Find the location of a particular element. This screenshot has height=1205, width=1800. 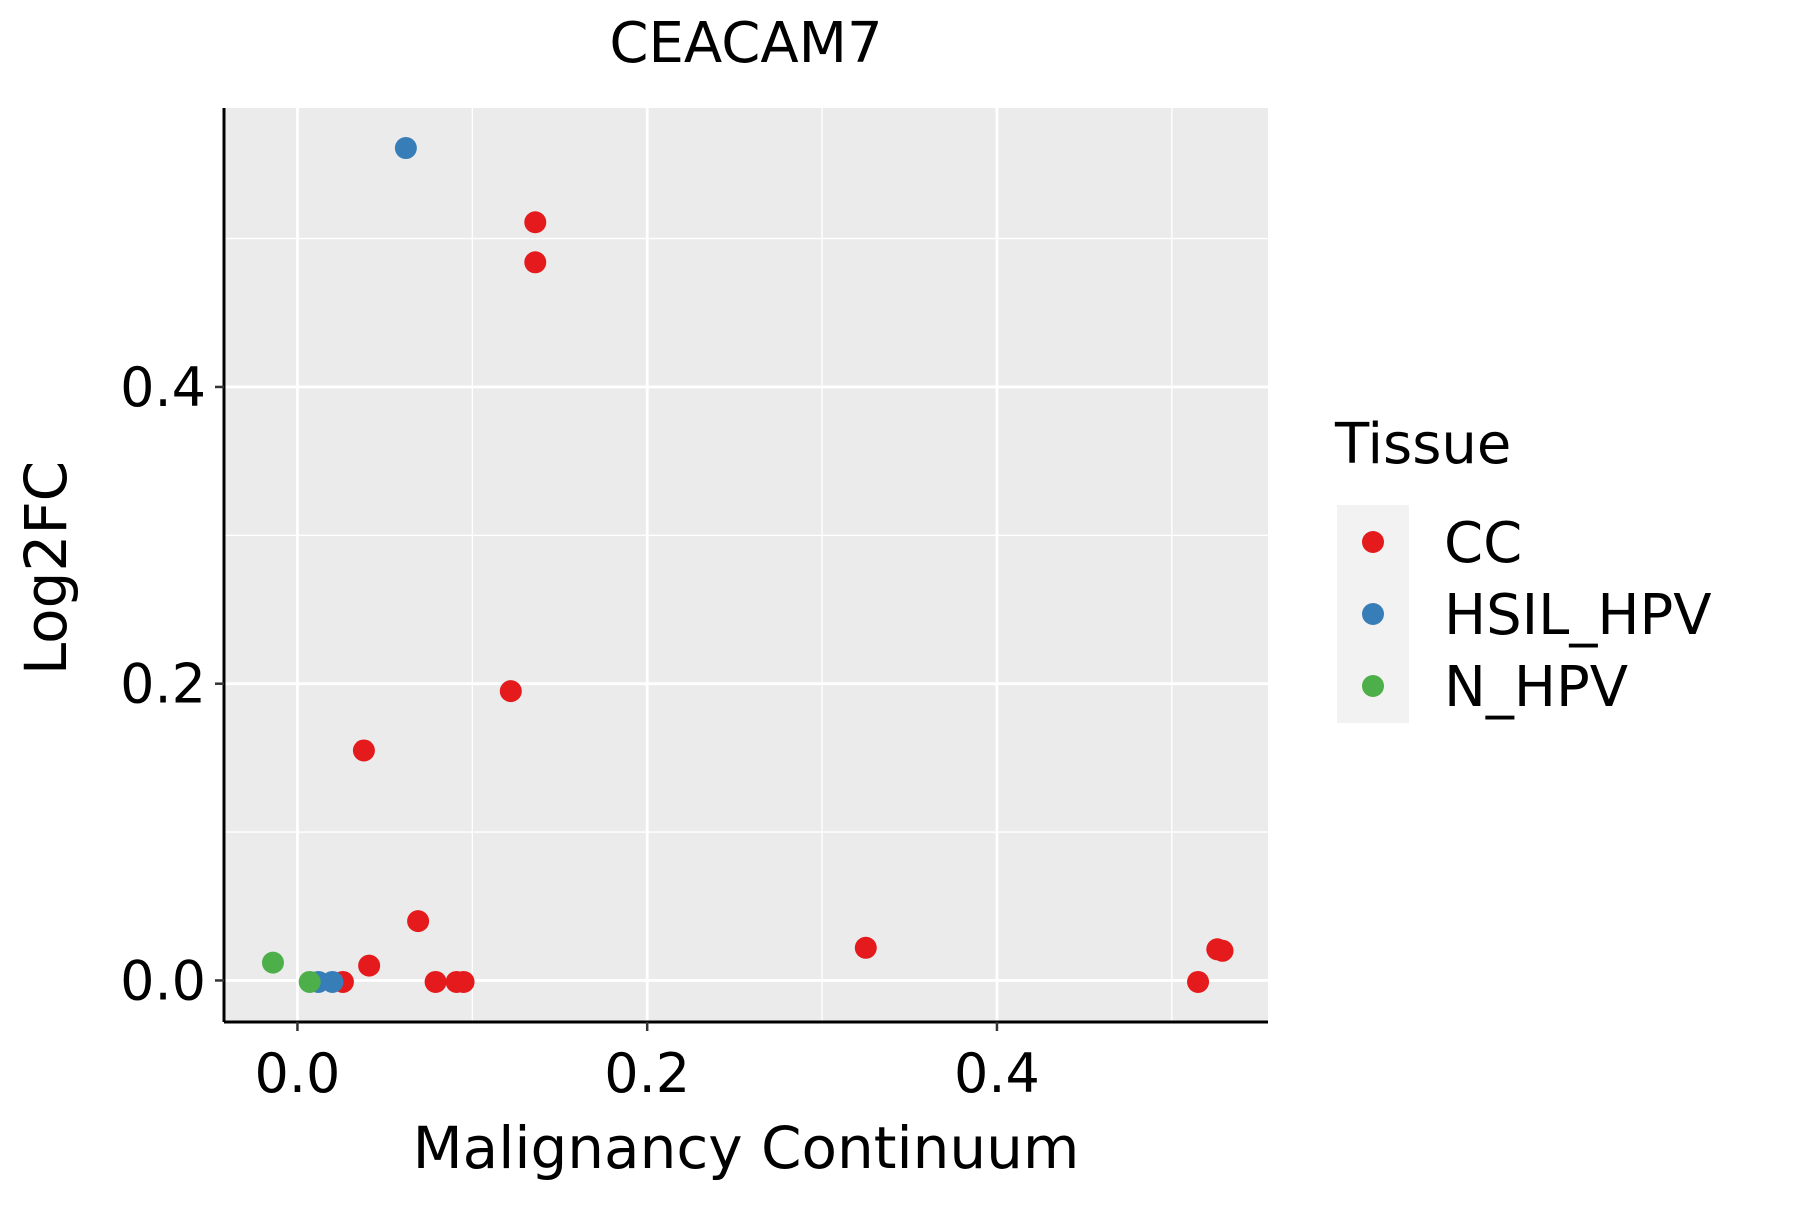

legend-key-cc is located at coordinates (1373, 542).